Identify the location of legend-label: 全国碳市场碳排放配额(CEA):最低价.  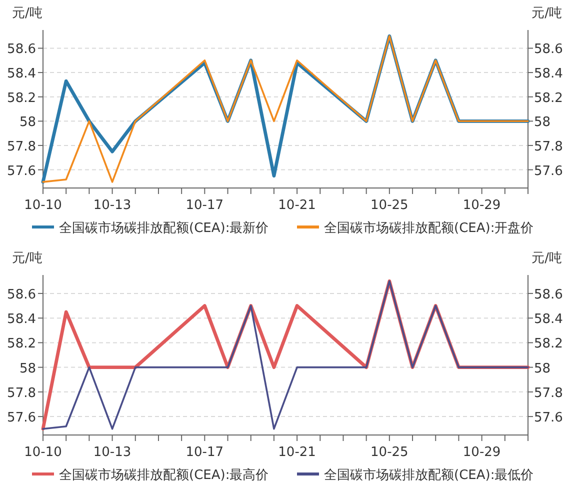
(429, 475).